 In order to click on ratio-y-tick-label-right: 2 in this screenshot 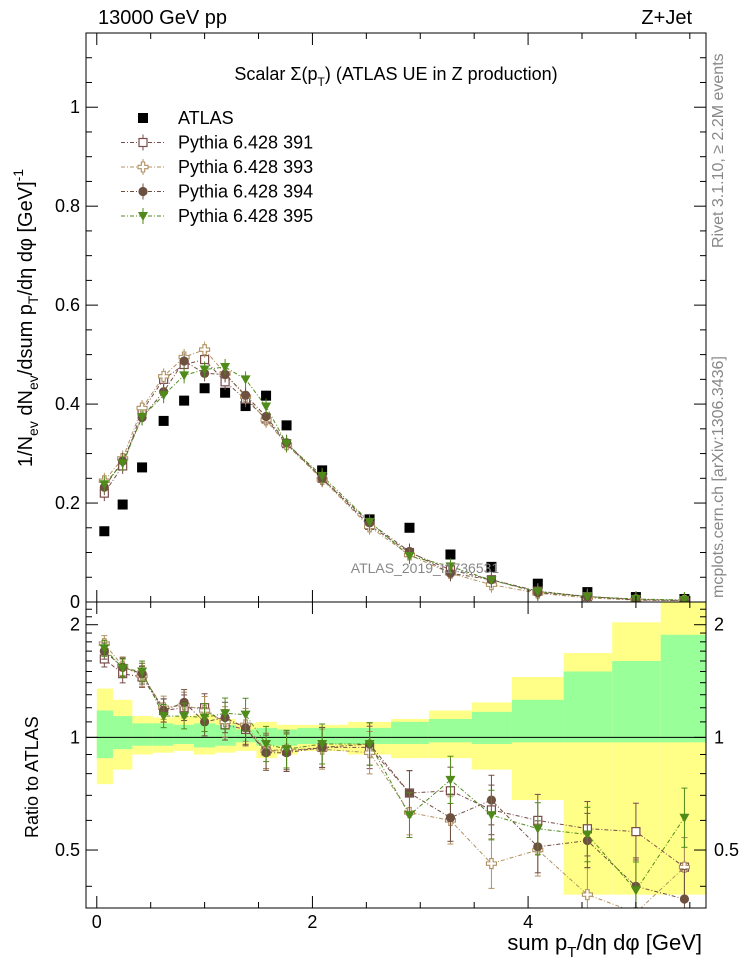, I will do `click(719, 625)`.